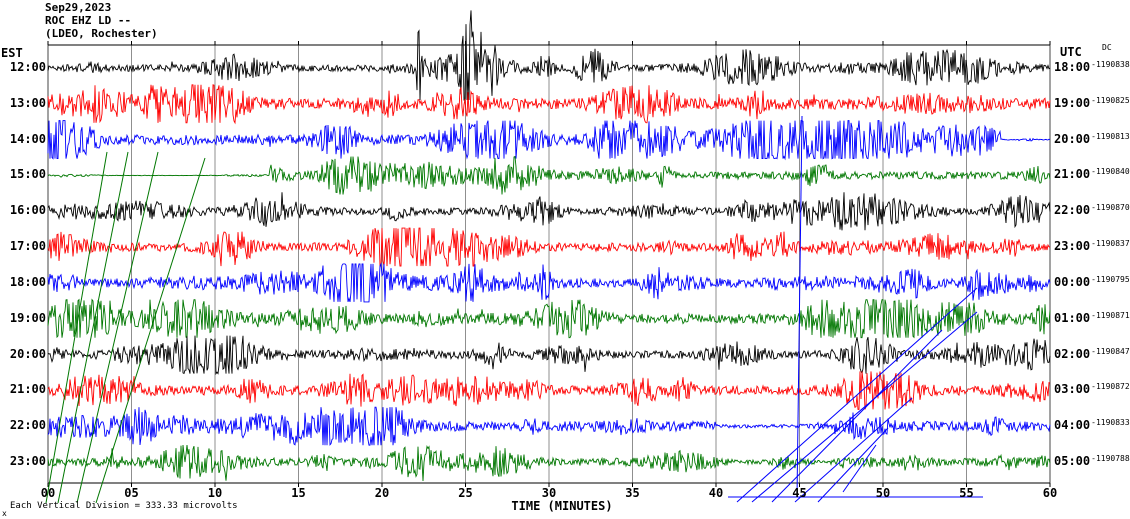 This screenshot has height=519, width=1130. Describe the element at coordinates (88, 20) in the screenshot. I see `header-station: ROC EHZ LD --` at that location.